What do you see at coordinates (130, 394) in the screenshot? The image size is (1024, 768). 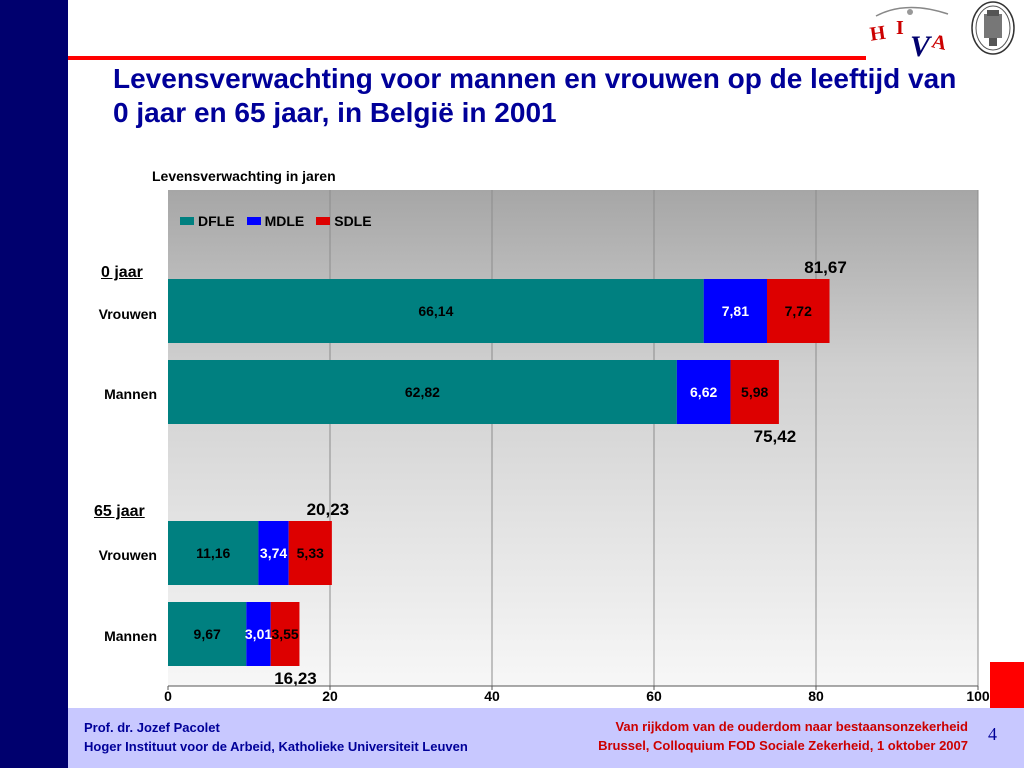 I see `row-label-mannen-0: Mannen` at bounding box center [130, 394].